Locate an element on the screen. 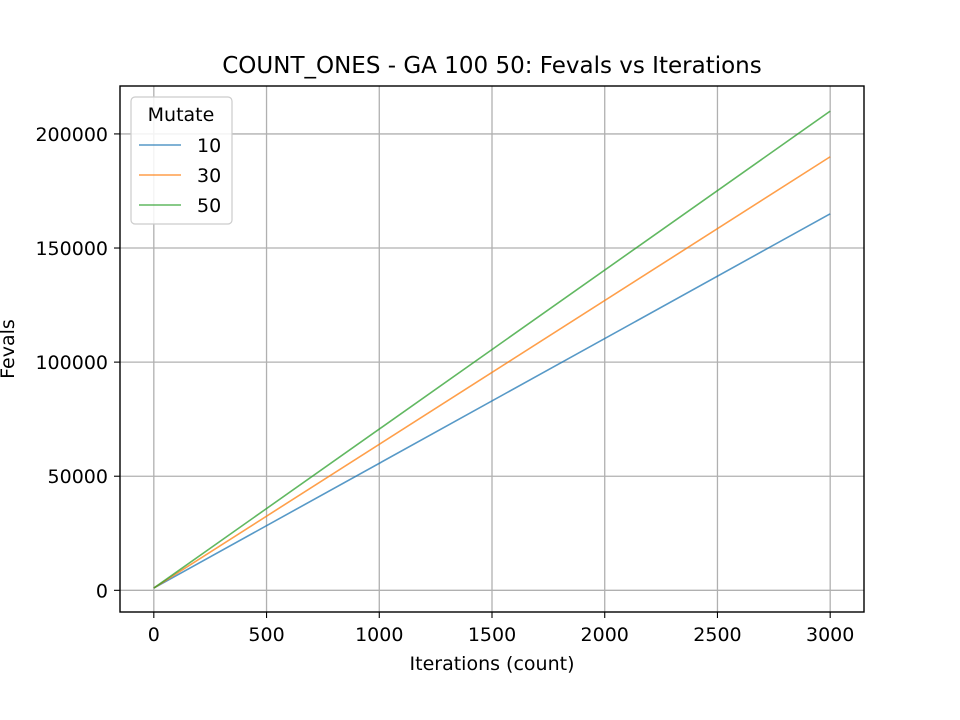 This screenshot has height=720, width=960. legend-label-30: 30 is located at coordinates (209, 176).